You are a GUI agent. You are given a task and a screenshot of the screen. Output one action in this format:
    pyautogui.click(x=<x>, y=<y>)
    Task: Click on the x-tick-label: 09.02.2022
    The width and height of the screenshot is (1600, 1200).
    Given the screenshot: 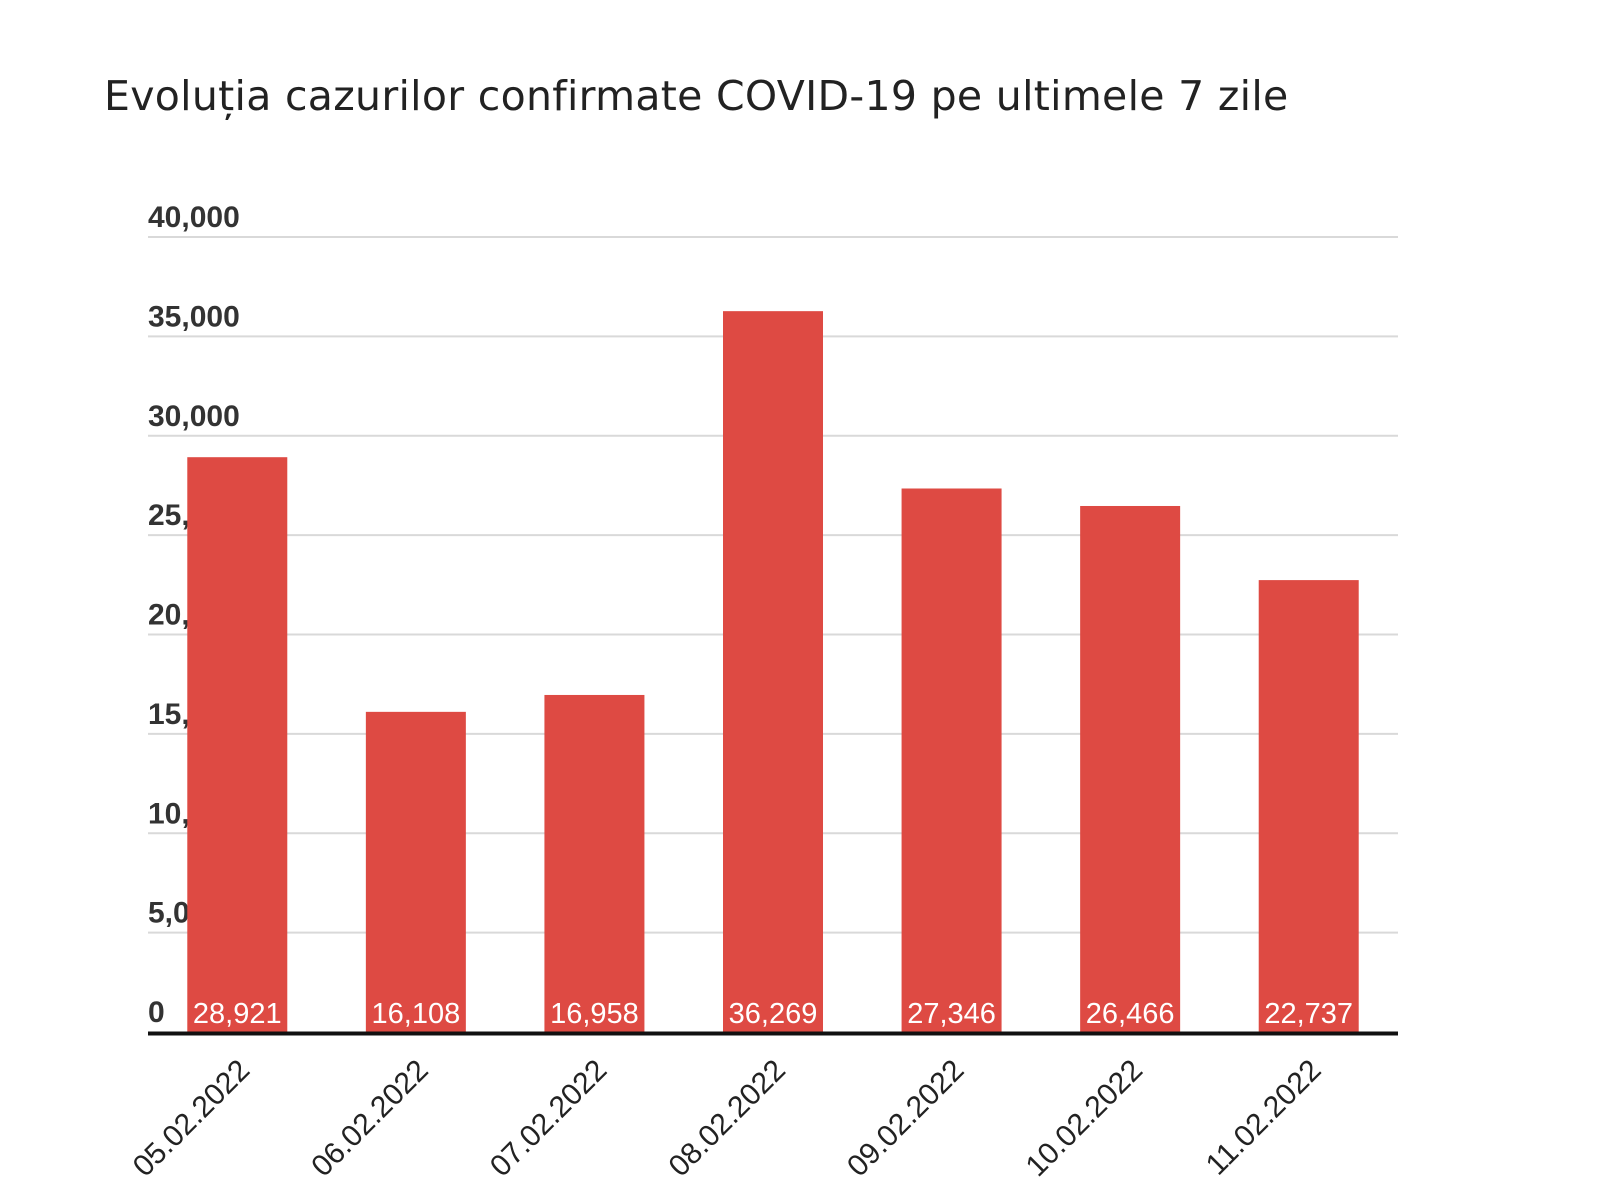 What is the action you would take?
    pyautogui.click(x=906, y=1119)
    